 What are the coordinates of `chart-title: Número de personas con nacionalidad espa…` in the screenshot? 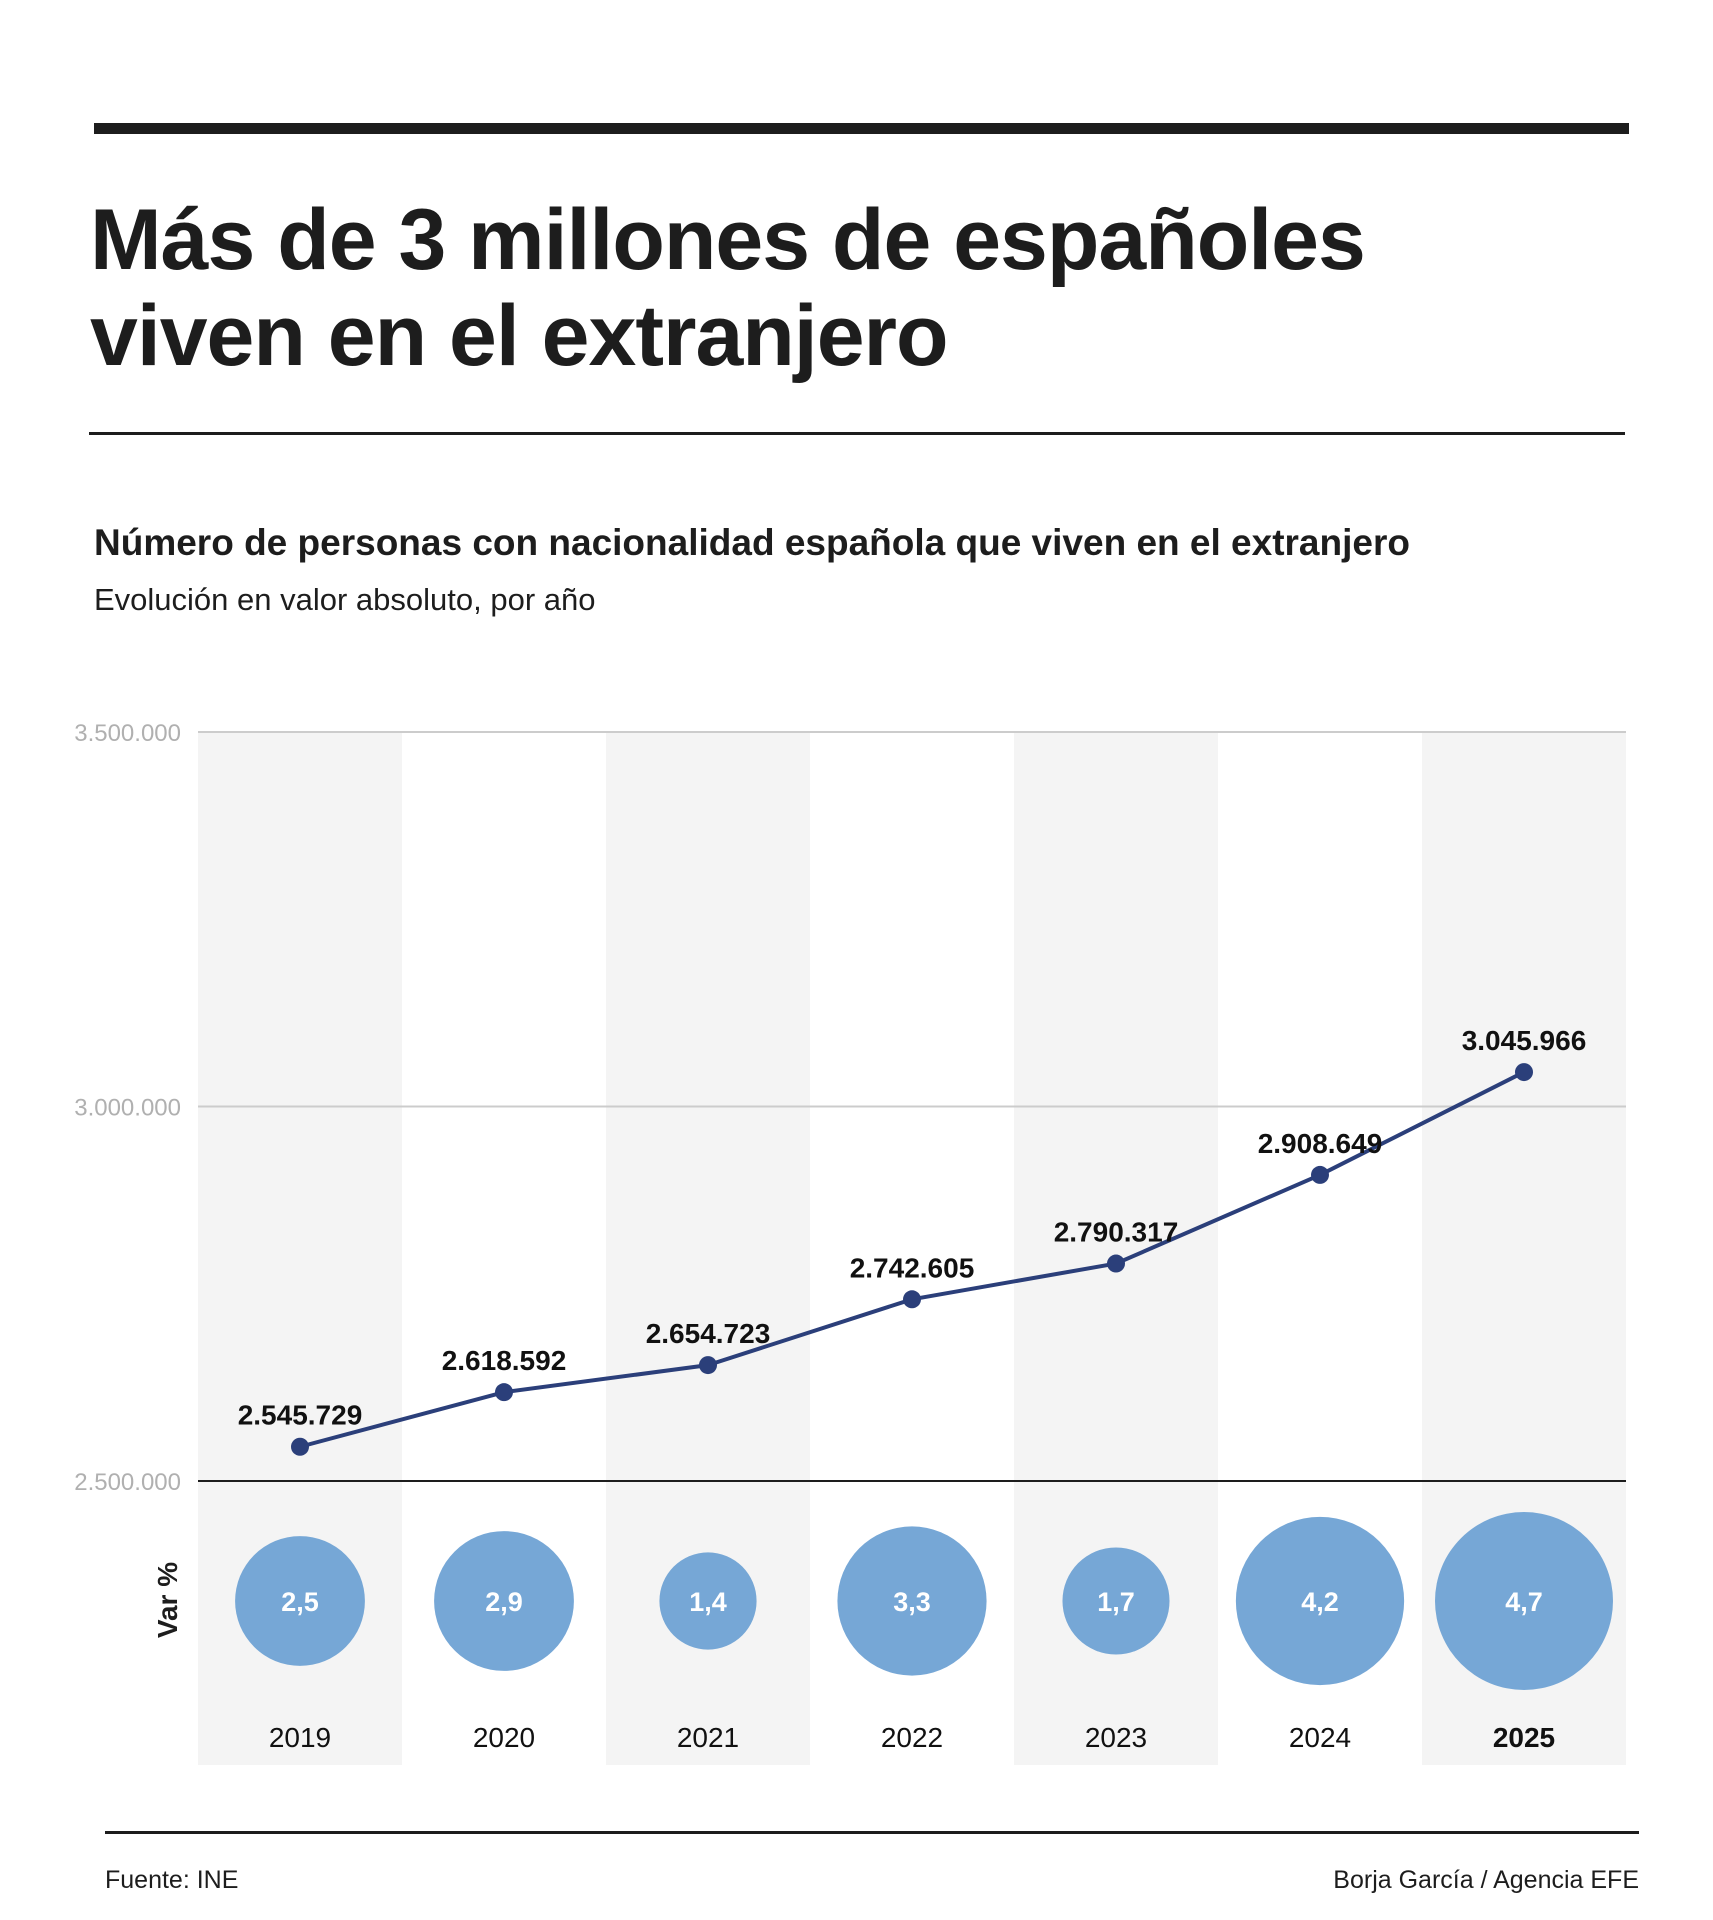 It's located at (752, 542).